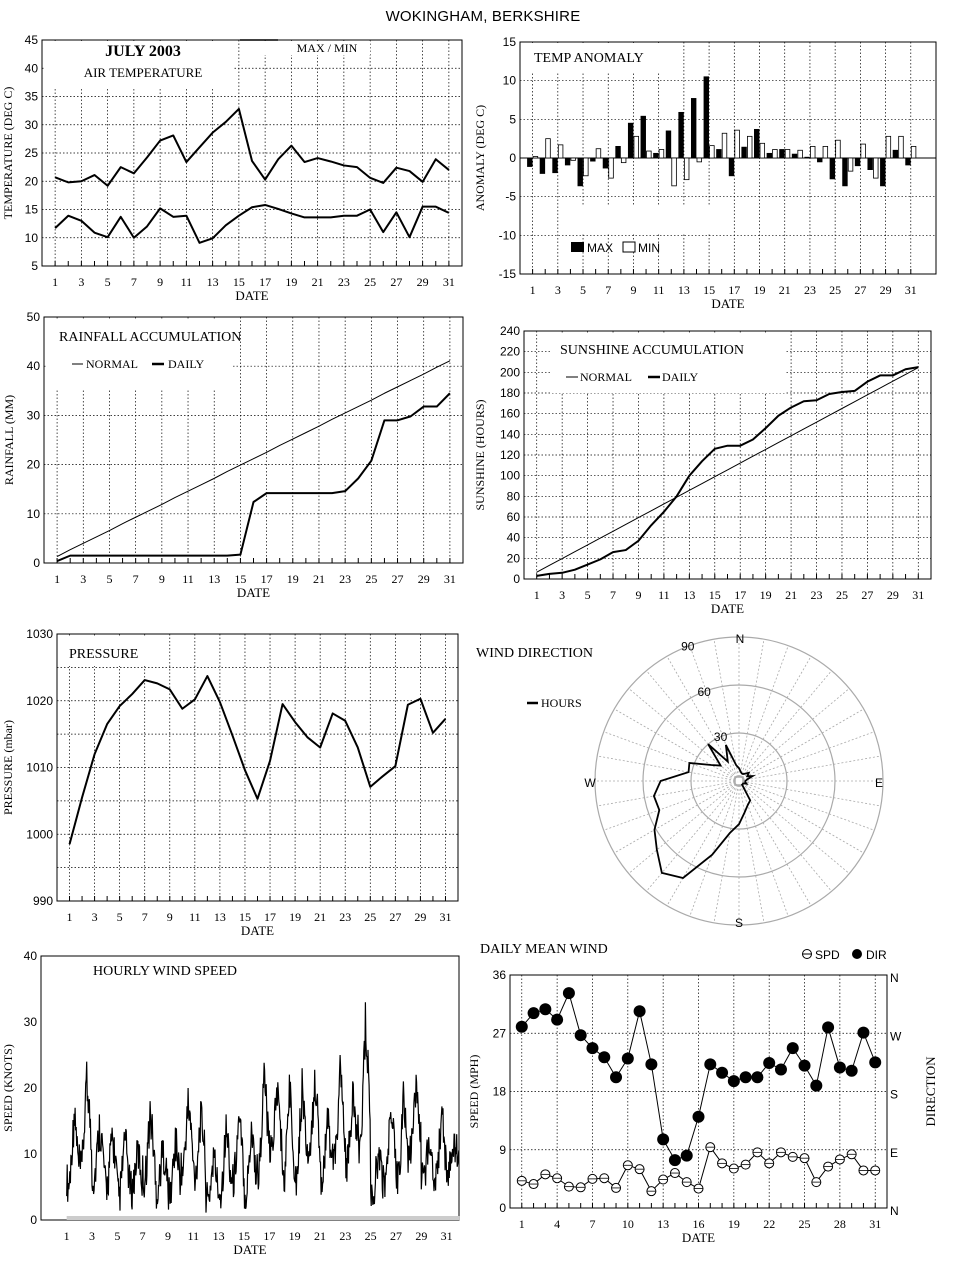  I want to click on y-tick-label: 220, so click(510, 352).